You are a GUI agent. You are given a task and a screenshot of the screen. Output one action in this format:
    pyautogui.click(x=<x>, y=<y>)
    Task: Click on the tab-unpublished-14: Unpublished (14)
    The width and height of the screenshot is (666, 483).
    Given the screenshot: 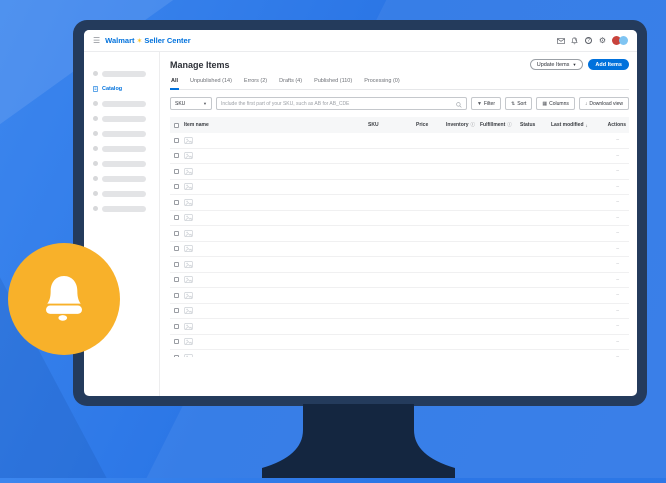 What is the action you would take?
    pyautogui.click(x=211, y=81)
    